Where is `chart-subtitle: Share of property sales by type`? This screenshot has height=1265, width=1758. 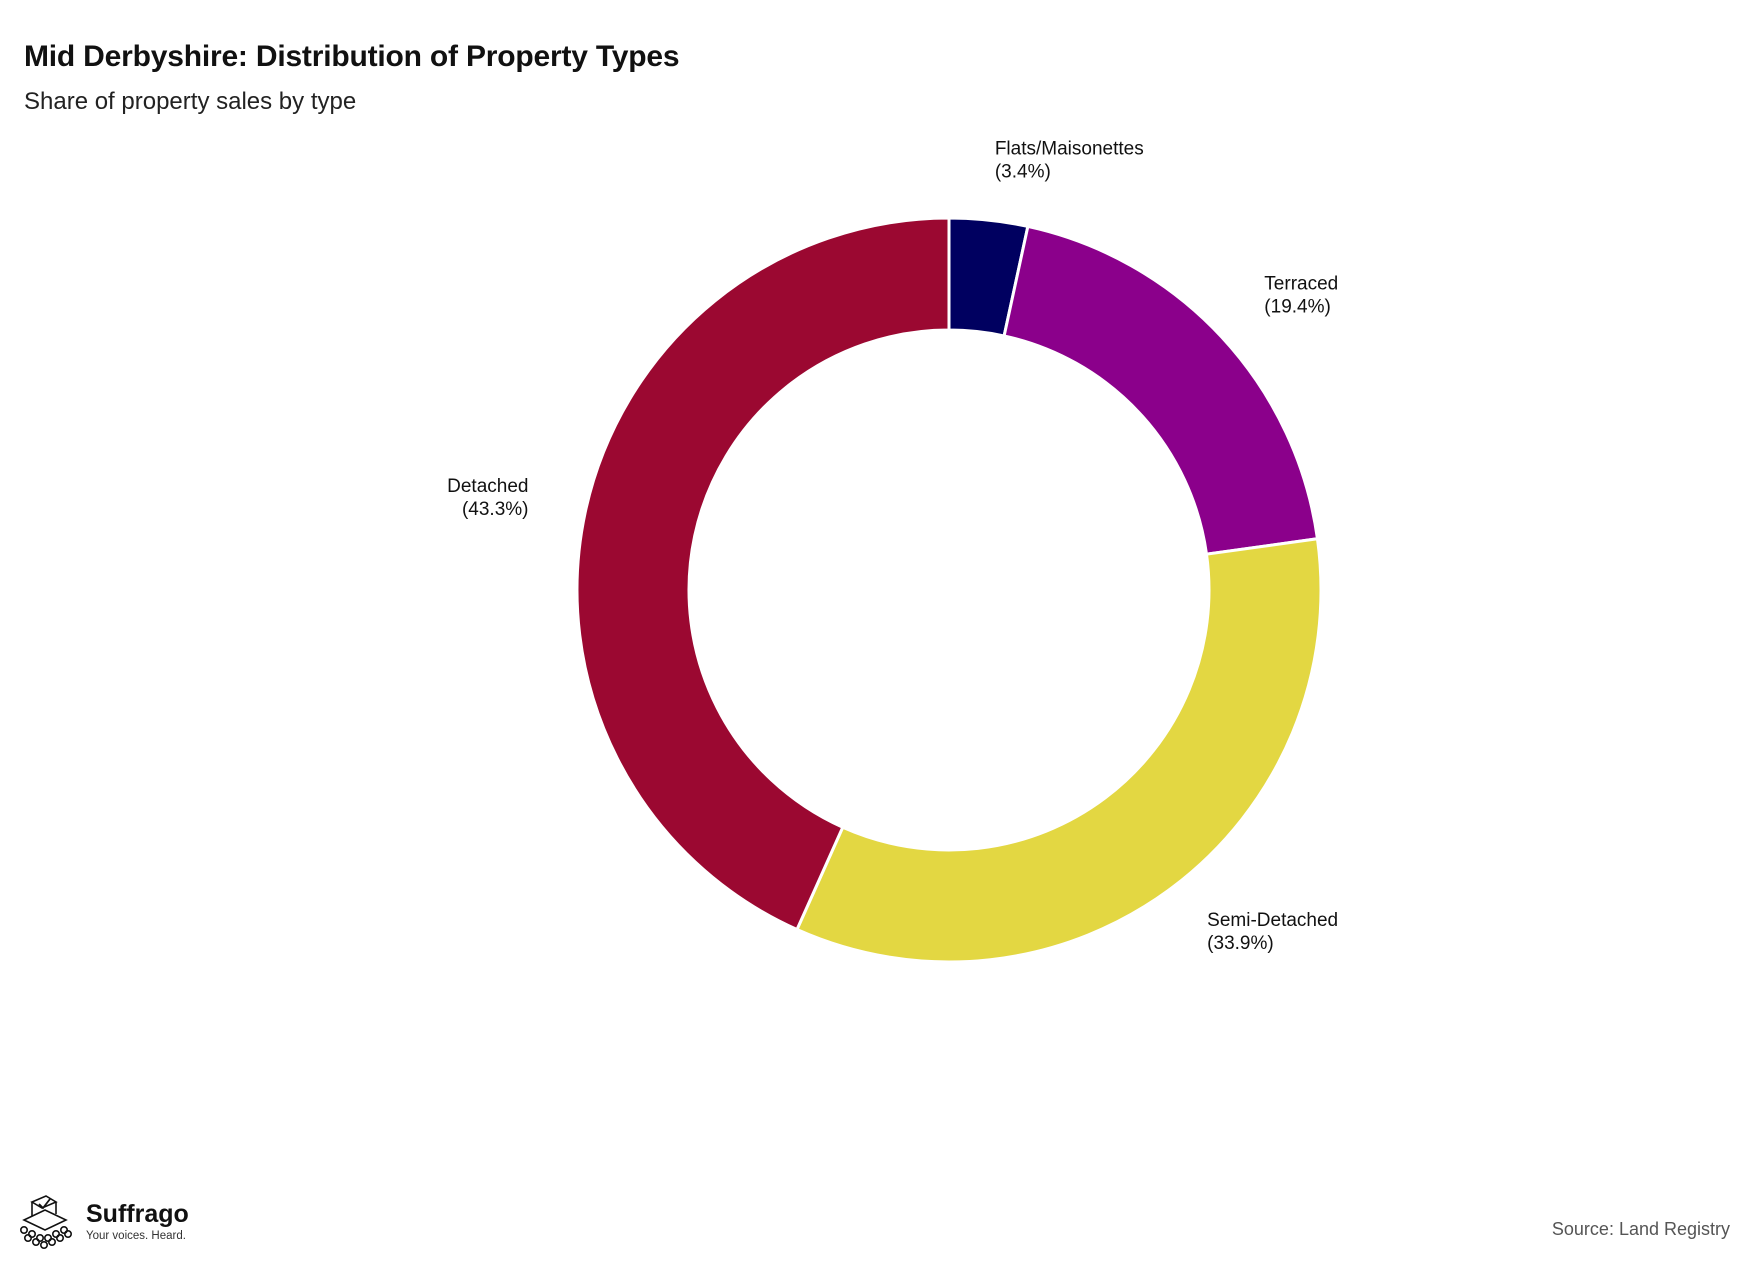
chart-subtitle: Share of property sales by type is located at coordinates (190, 101).